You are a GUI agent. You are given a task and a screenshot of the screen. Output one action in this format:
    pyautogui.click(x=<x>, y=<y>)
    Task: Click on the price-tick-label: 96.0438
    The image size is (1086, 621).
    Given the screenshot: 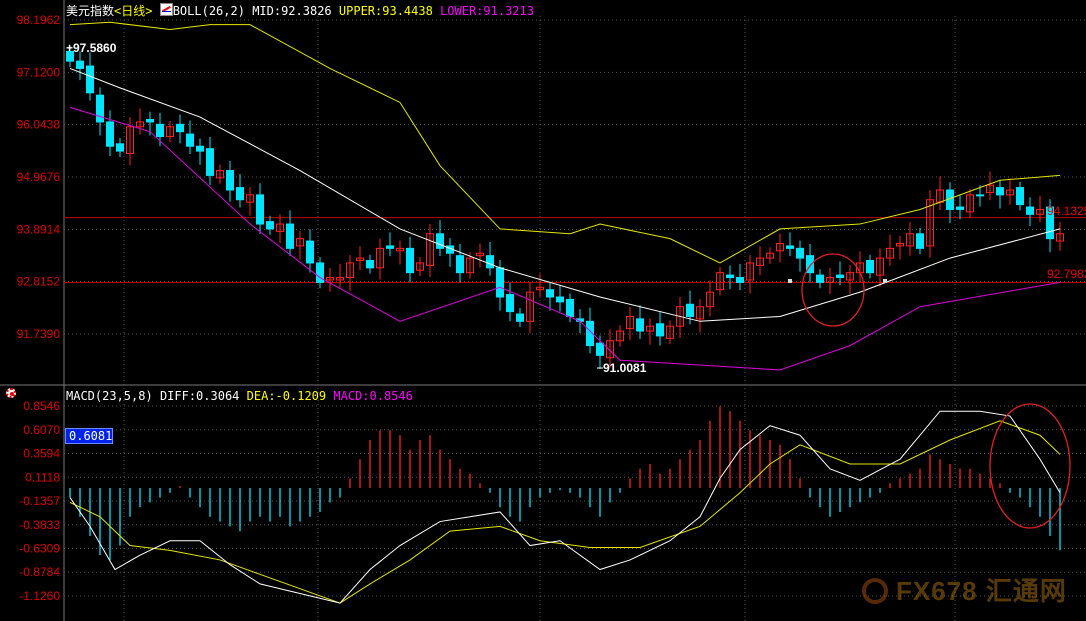 What is the action you would take?
    pyautogui.click(x=39, y=125)
    